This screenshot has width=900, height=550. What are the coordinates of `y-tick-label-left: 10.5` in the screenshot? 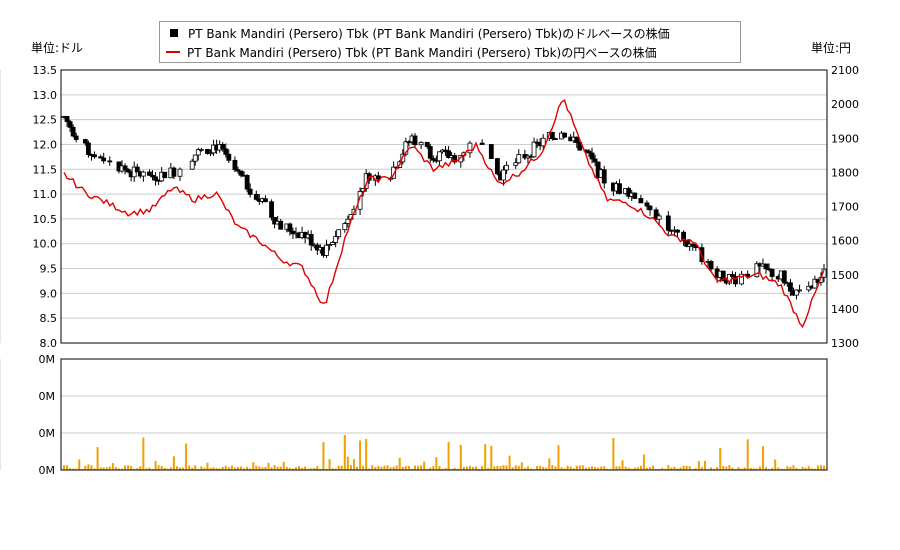 It's located at (45, 219).